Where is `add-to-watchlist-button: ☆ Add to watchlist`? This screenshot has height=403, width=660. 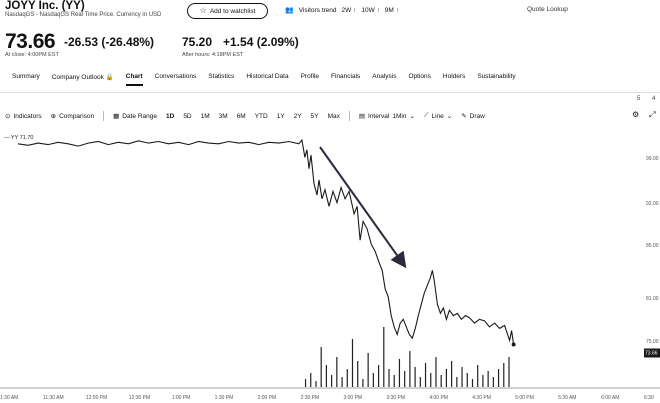
add-to-watchlist-button: ☆ Add to watchlist is located at coordinates (227, 11).